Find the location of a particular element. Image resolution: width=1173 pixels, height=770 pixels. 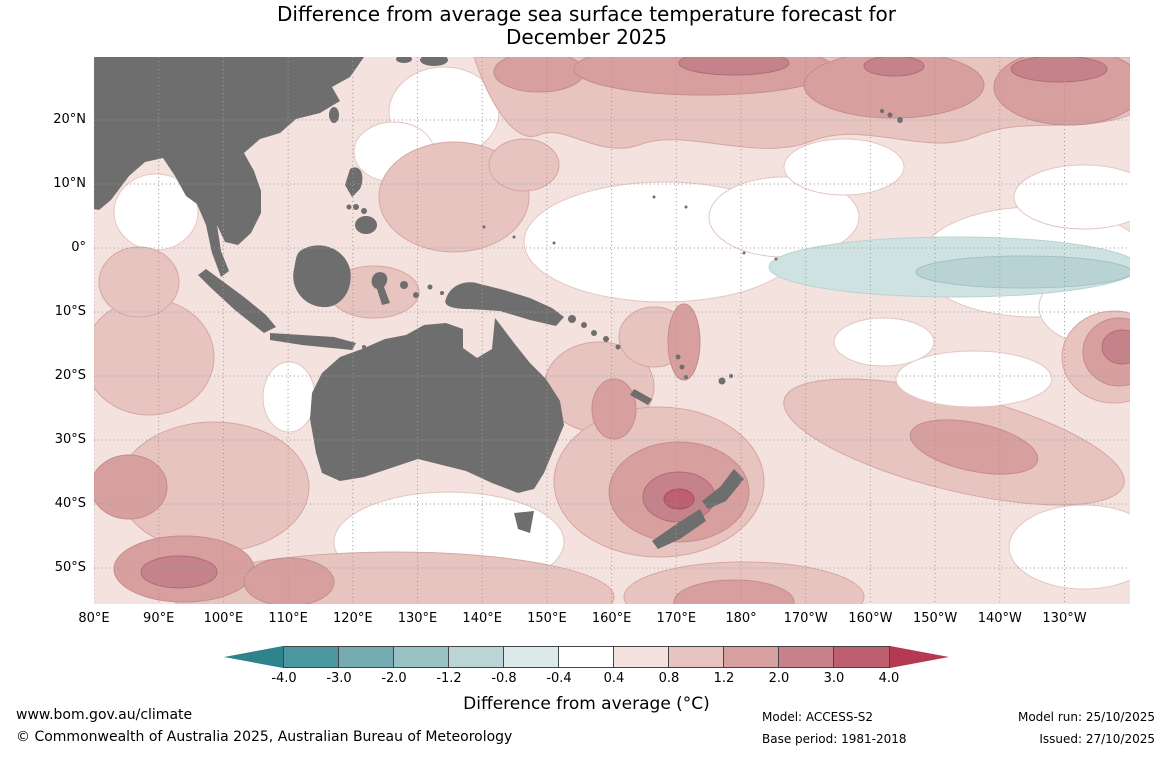

colorbar-tick-label: 4.0 is located at coordinates (889, 678).